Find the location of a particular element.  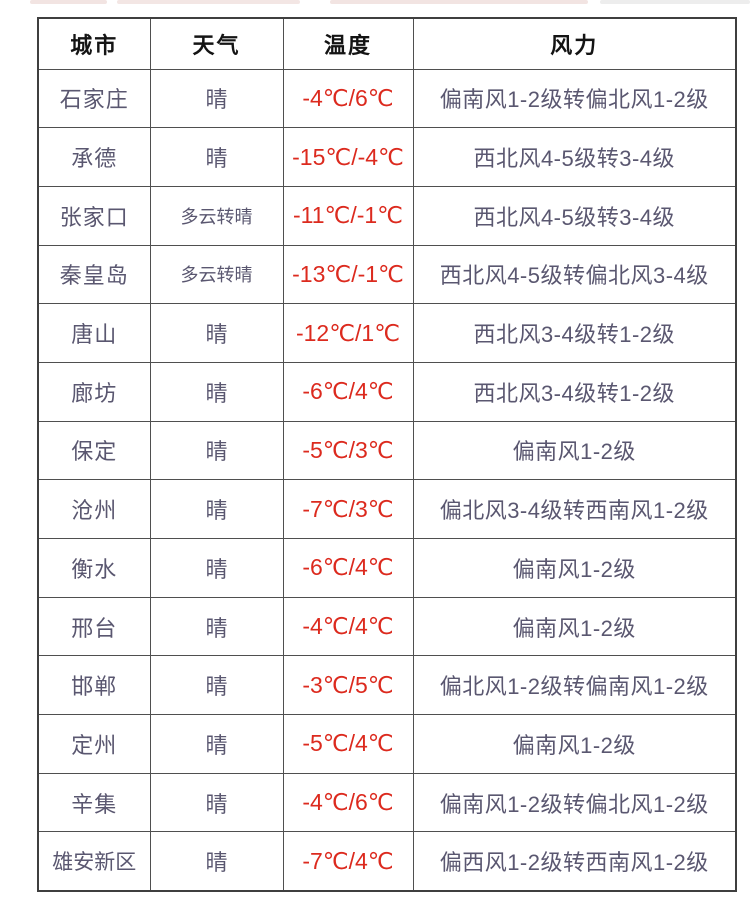

table-row: 辛集 晴 -4℃/6℃ 偏南风1-2级转偏北风1-2级 is located at coordinates (387, 802).